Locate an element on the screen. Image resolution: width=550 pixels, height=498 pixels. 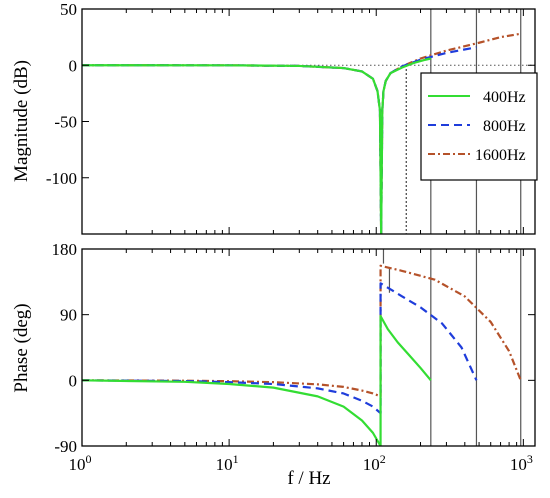
magnitude-y-tick-label: 50 is located at coordinates (68, 9).